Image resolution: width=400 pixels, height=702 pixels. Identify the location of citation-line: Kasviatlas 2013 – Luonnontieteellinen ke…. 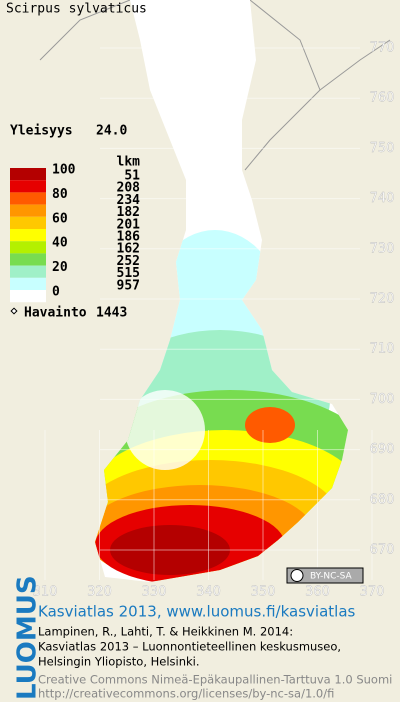
(189, 647).